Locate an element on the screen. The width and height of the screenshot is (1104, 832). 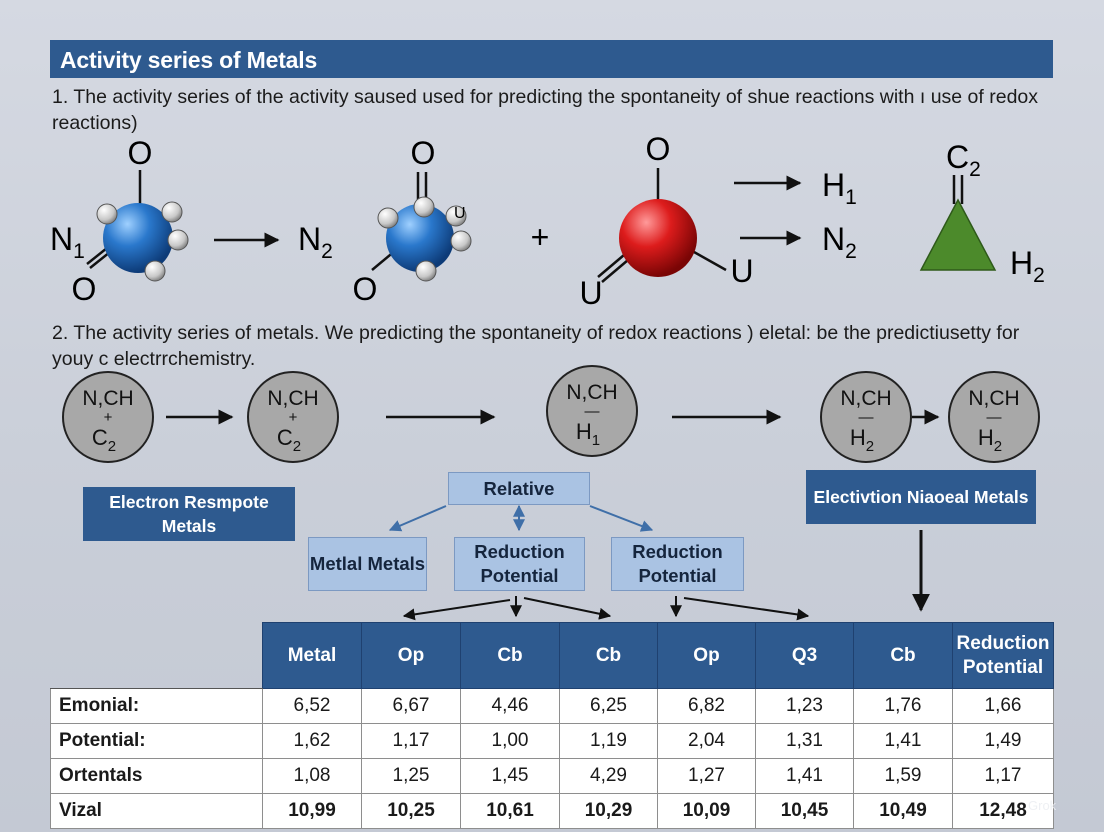
mol2-top-label: O is located at coordinates (423, 153).